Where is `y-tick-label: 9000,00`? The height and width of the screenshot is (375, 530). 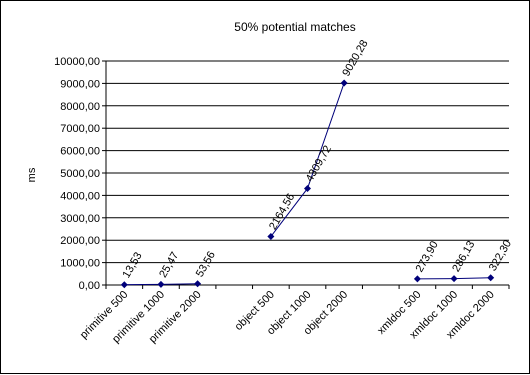 y-tick-label: 9000,00 is located at coordinates (80, 84).